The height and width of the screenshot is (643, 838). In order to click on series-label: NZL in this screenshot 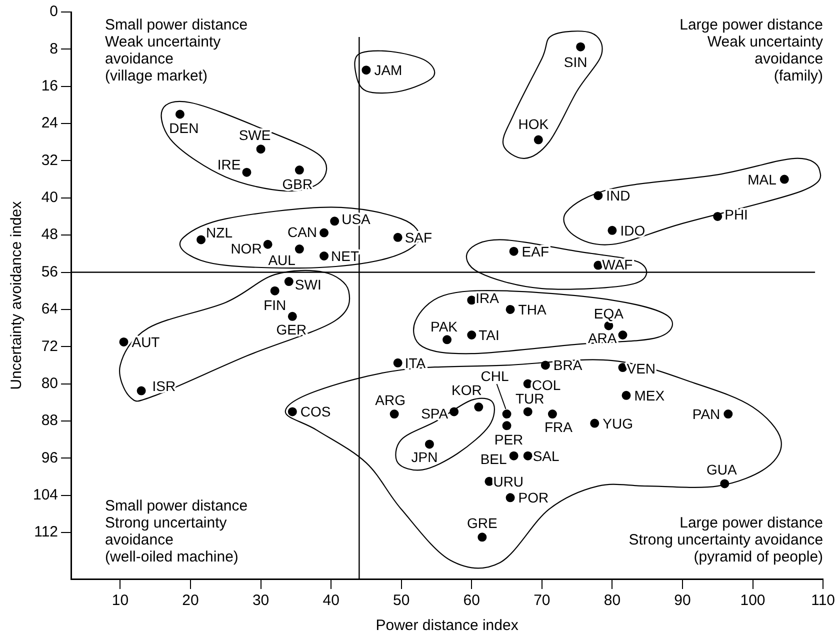, I will do `click(219, 232)`.